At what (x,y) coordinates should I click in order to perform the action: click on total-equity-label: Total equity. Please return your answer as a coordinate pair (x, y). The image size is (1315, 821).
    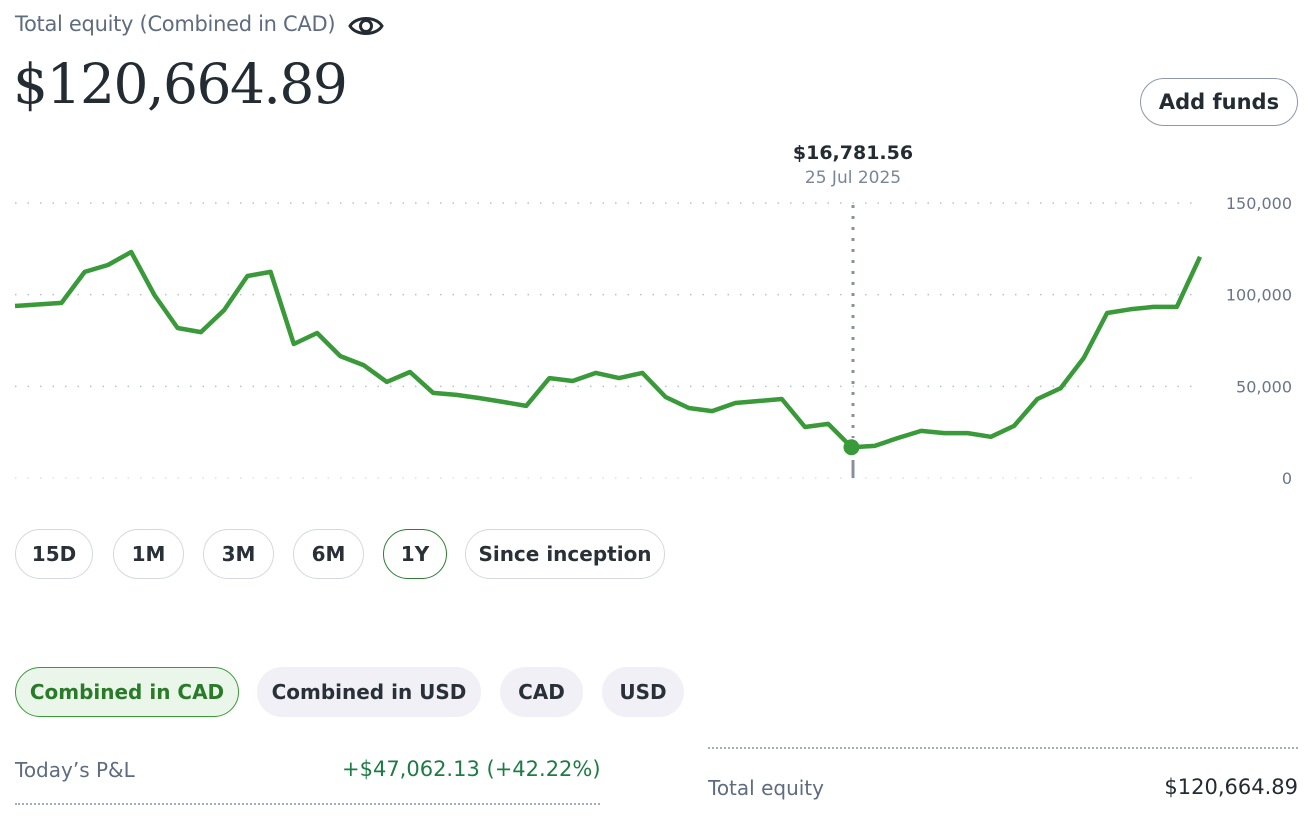
    Looking at the image, I should click on (766, 788).